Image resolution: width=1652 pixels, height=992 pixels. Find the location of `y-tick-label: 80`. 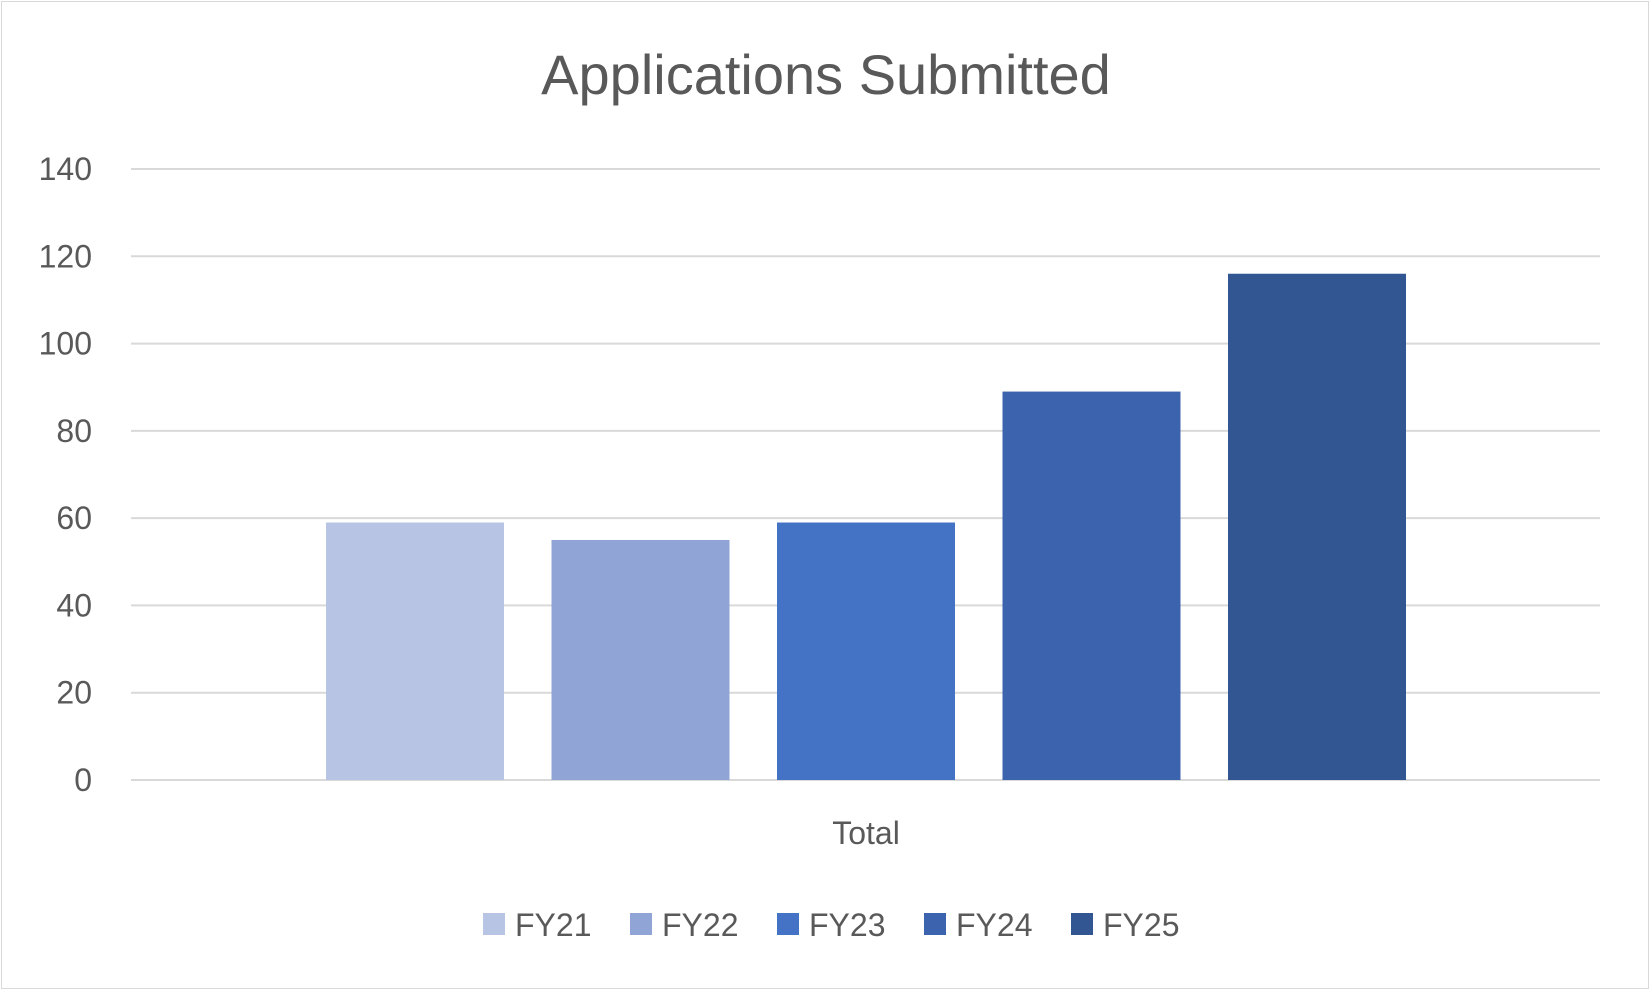

y-tick-label: 80 is located at coordinates (74, 431).